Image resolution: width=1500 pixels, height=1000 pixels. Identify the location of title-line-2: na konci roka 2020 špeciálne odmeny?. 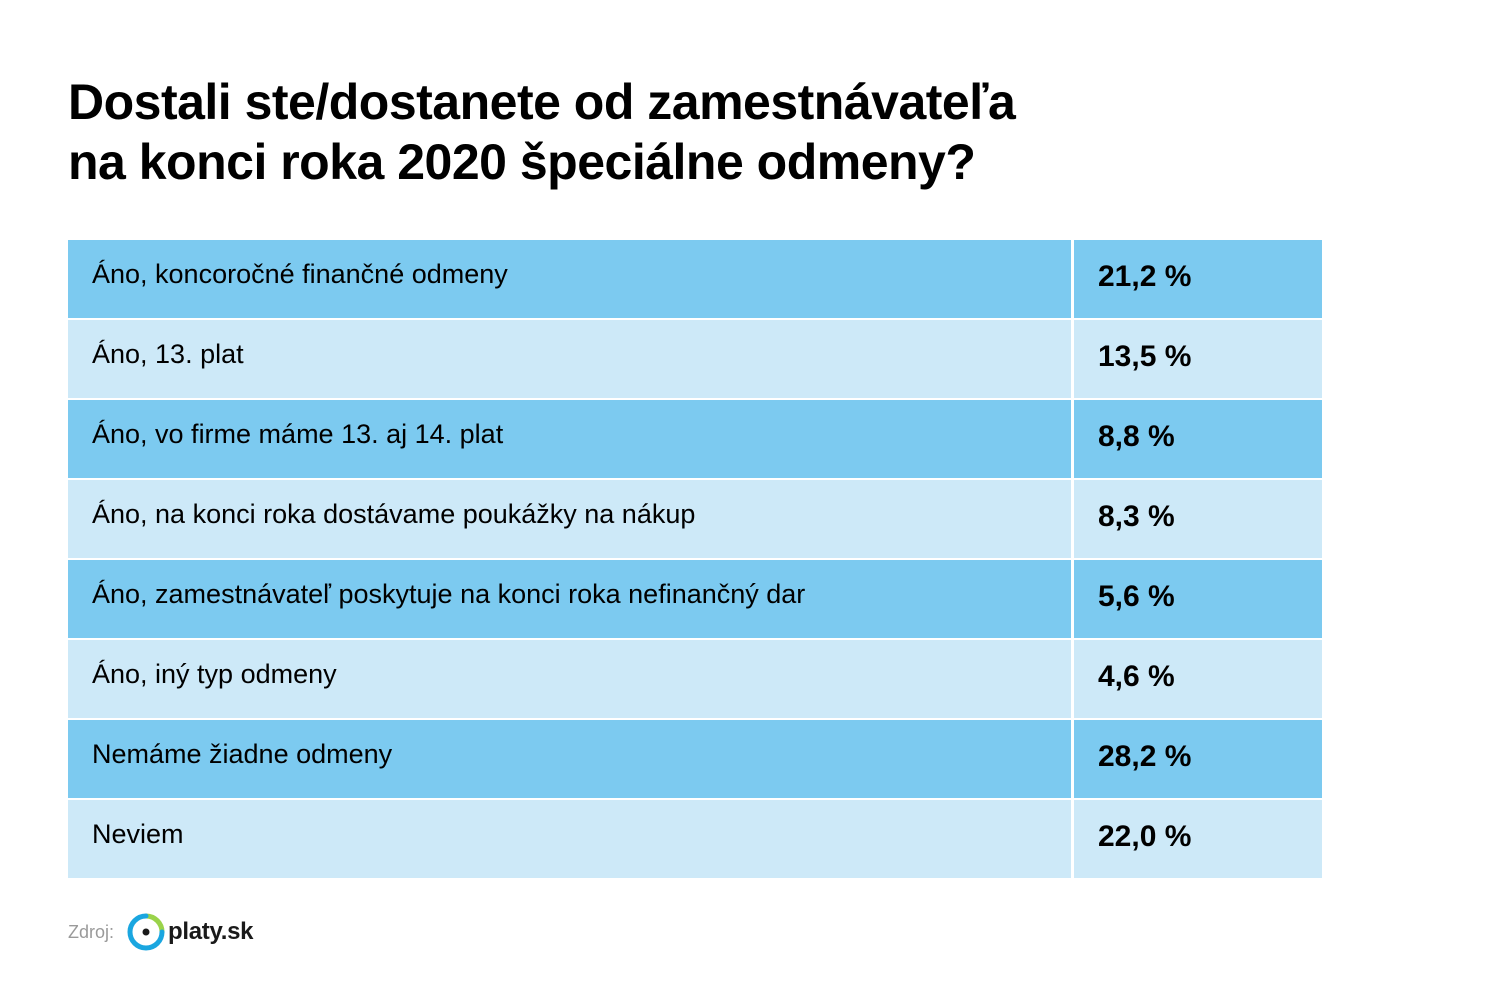
(522, 162).